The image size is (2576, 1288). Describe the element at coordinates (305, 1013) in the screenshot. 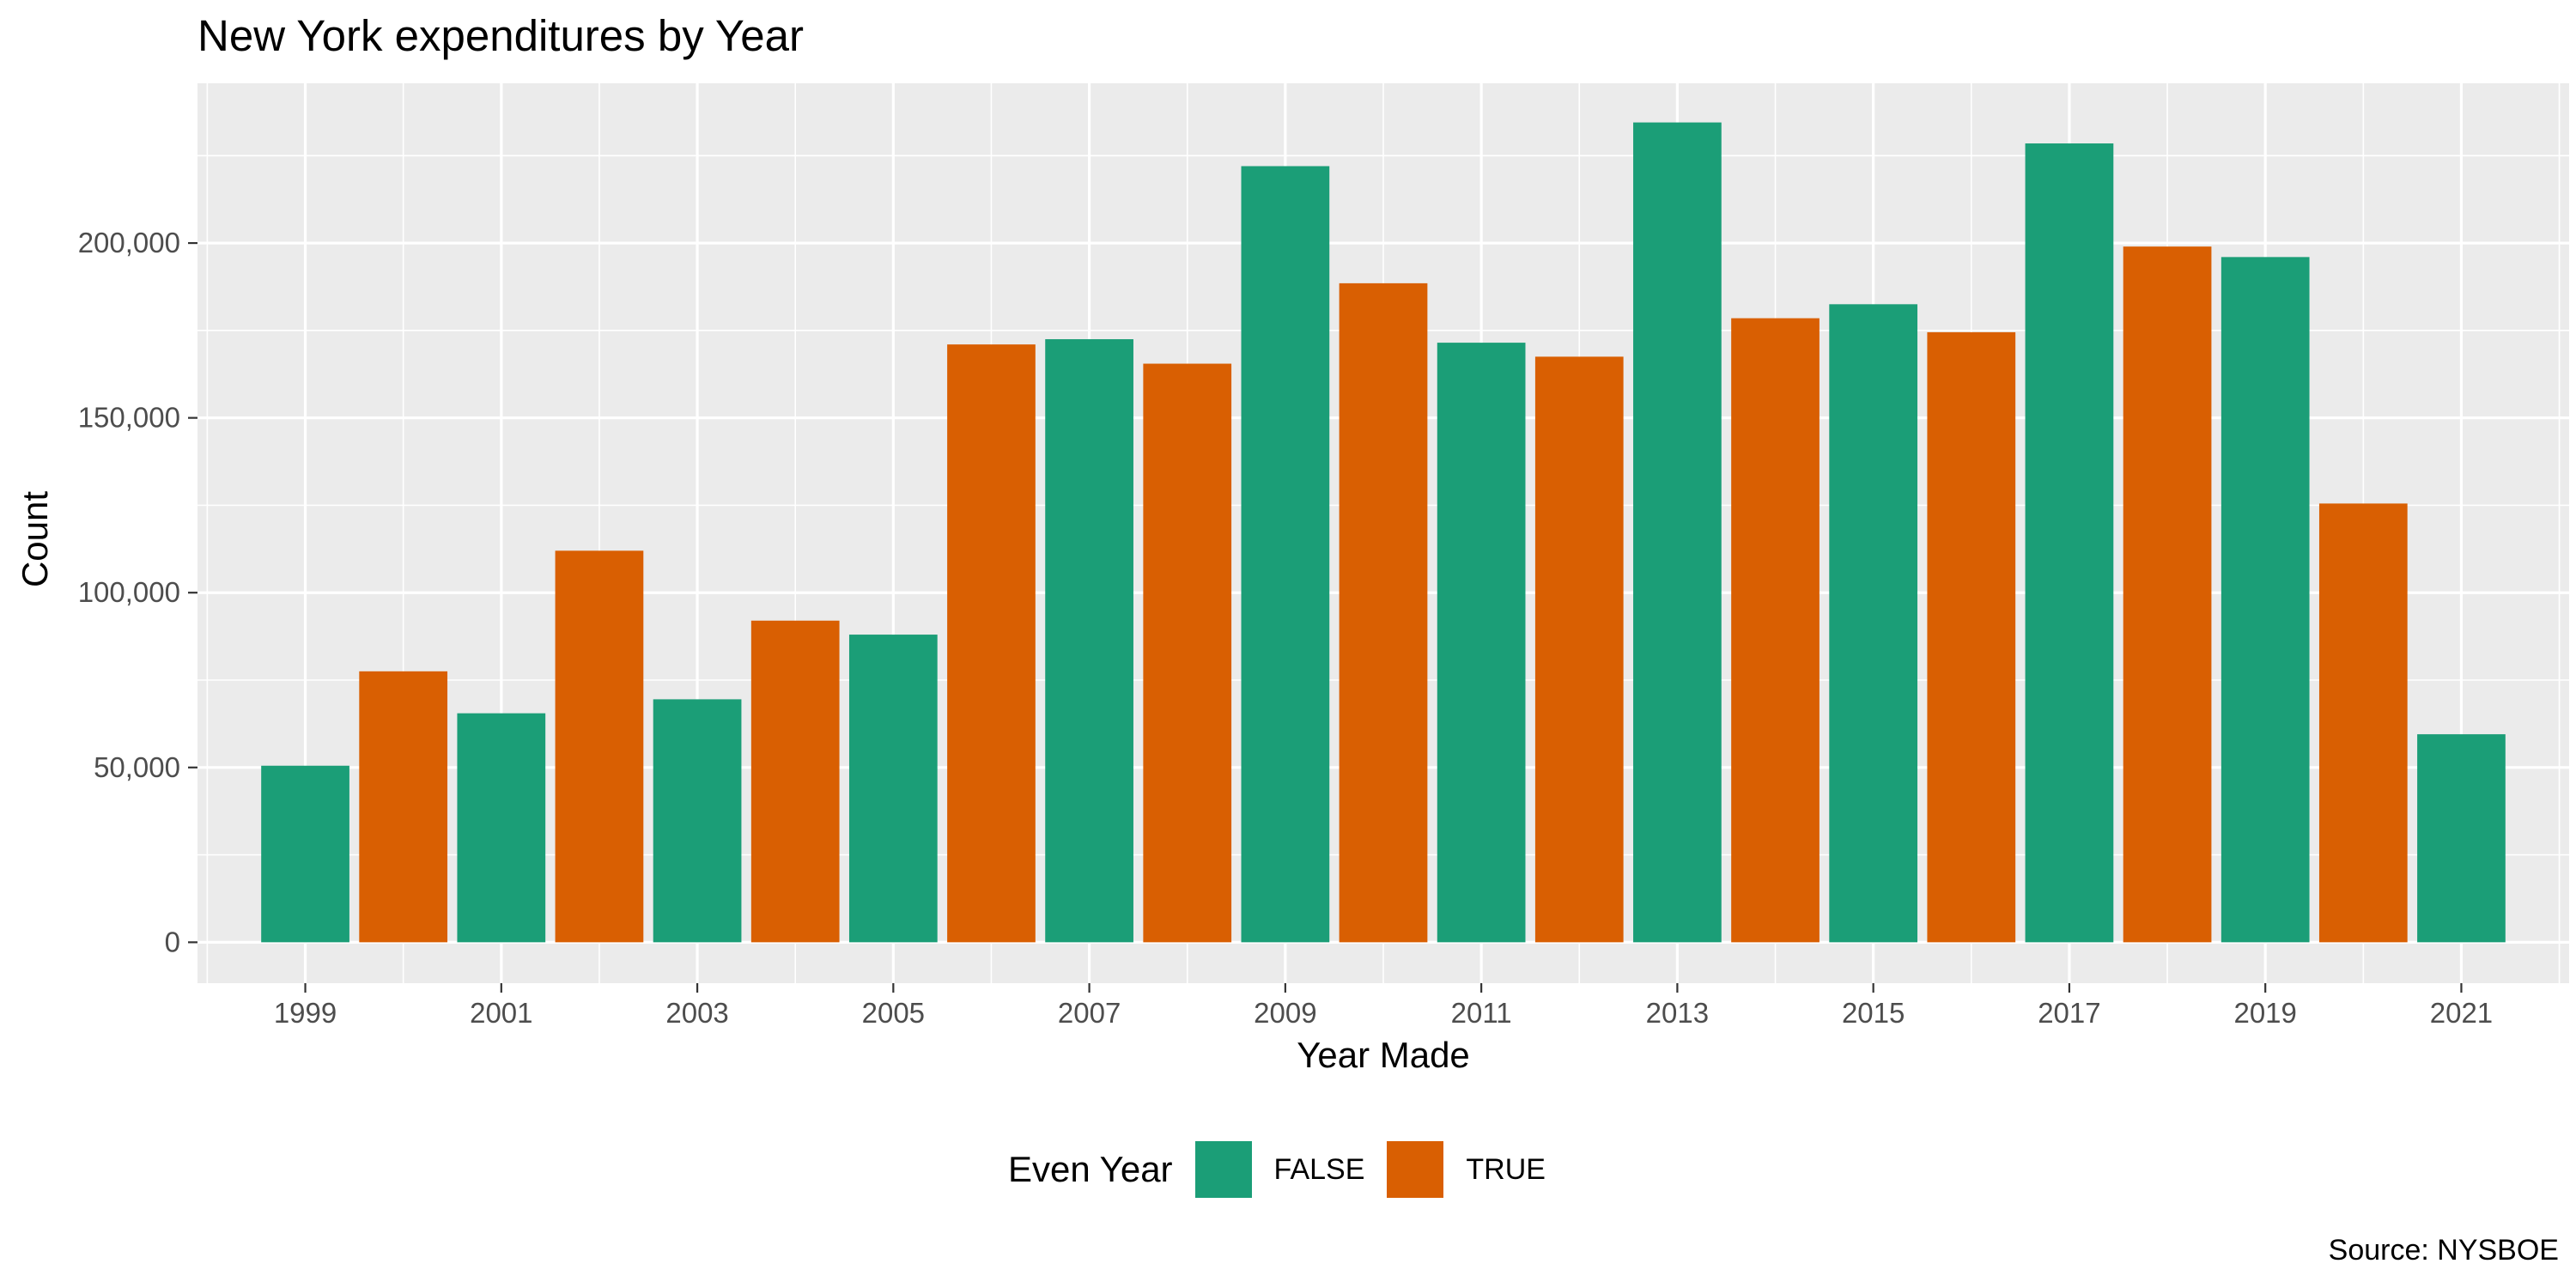

I see `x-tick-label: 1999` at that location.